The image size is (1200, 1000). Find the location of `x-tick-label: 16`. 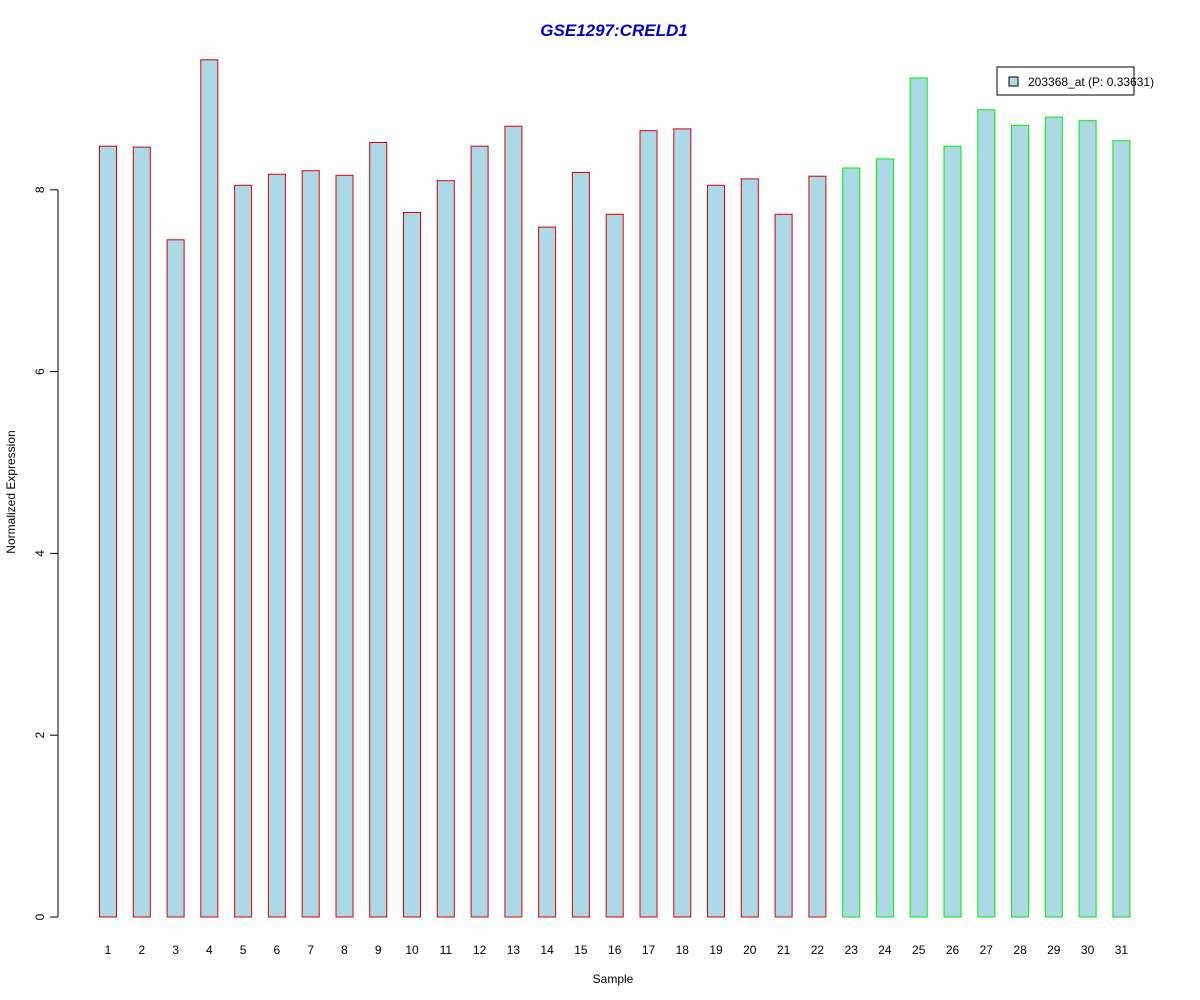

x-tick-label: 16 is located at coordinates (615, 950).